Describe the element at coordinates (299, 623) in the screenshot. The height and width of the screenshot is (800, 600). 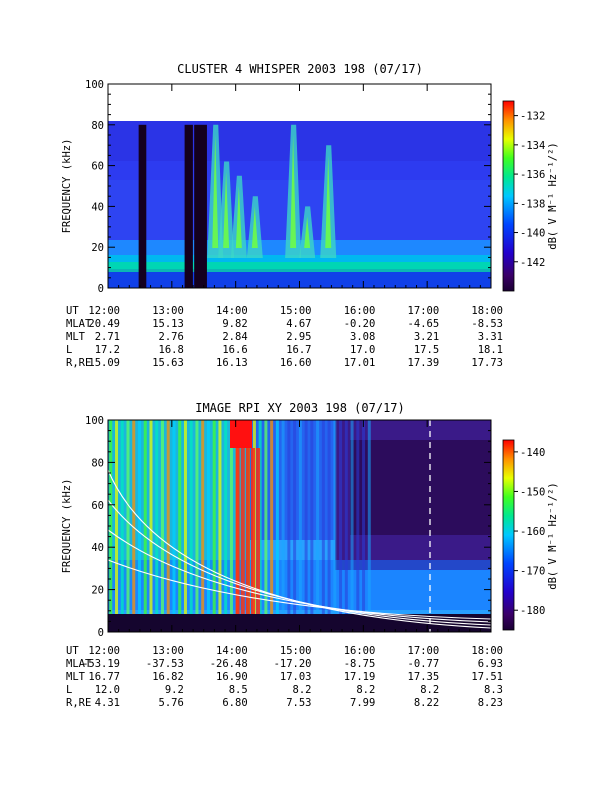
I see `panel2-floor` at that location.